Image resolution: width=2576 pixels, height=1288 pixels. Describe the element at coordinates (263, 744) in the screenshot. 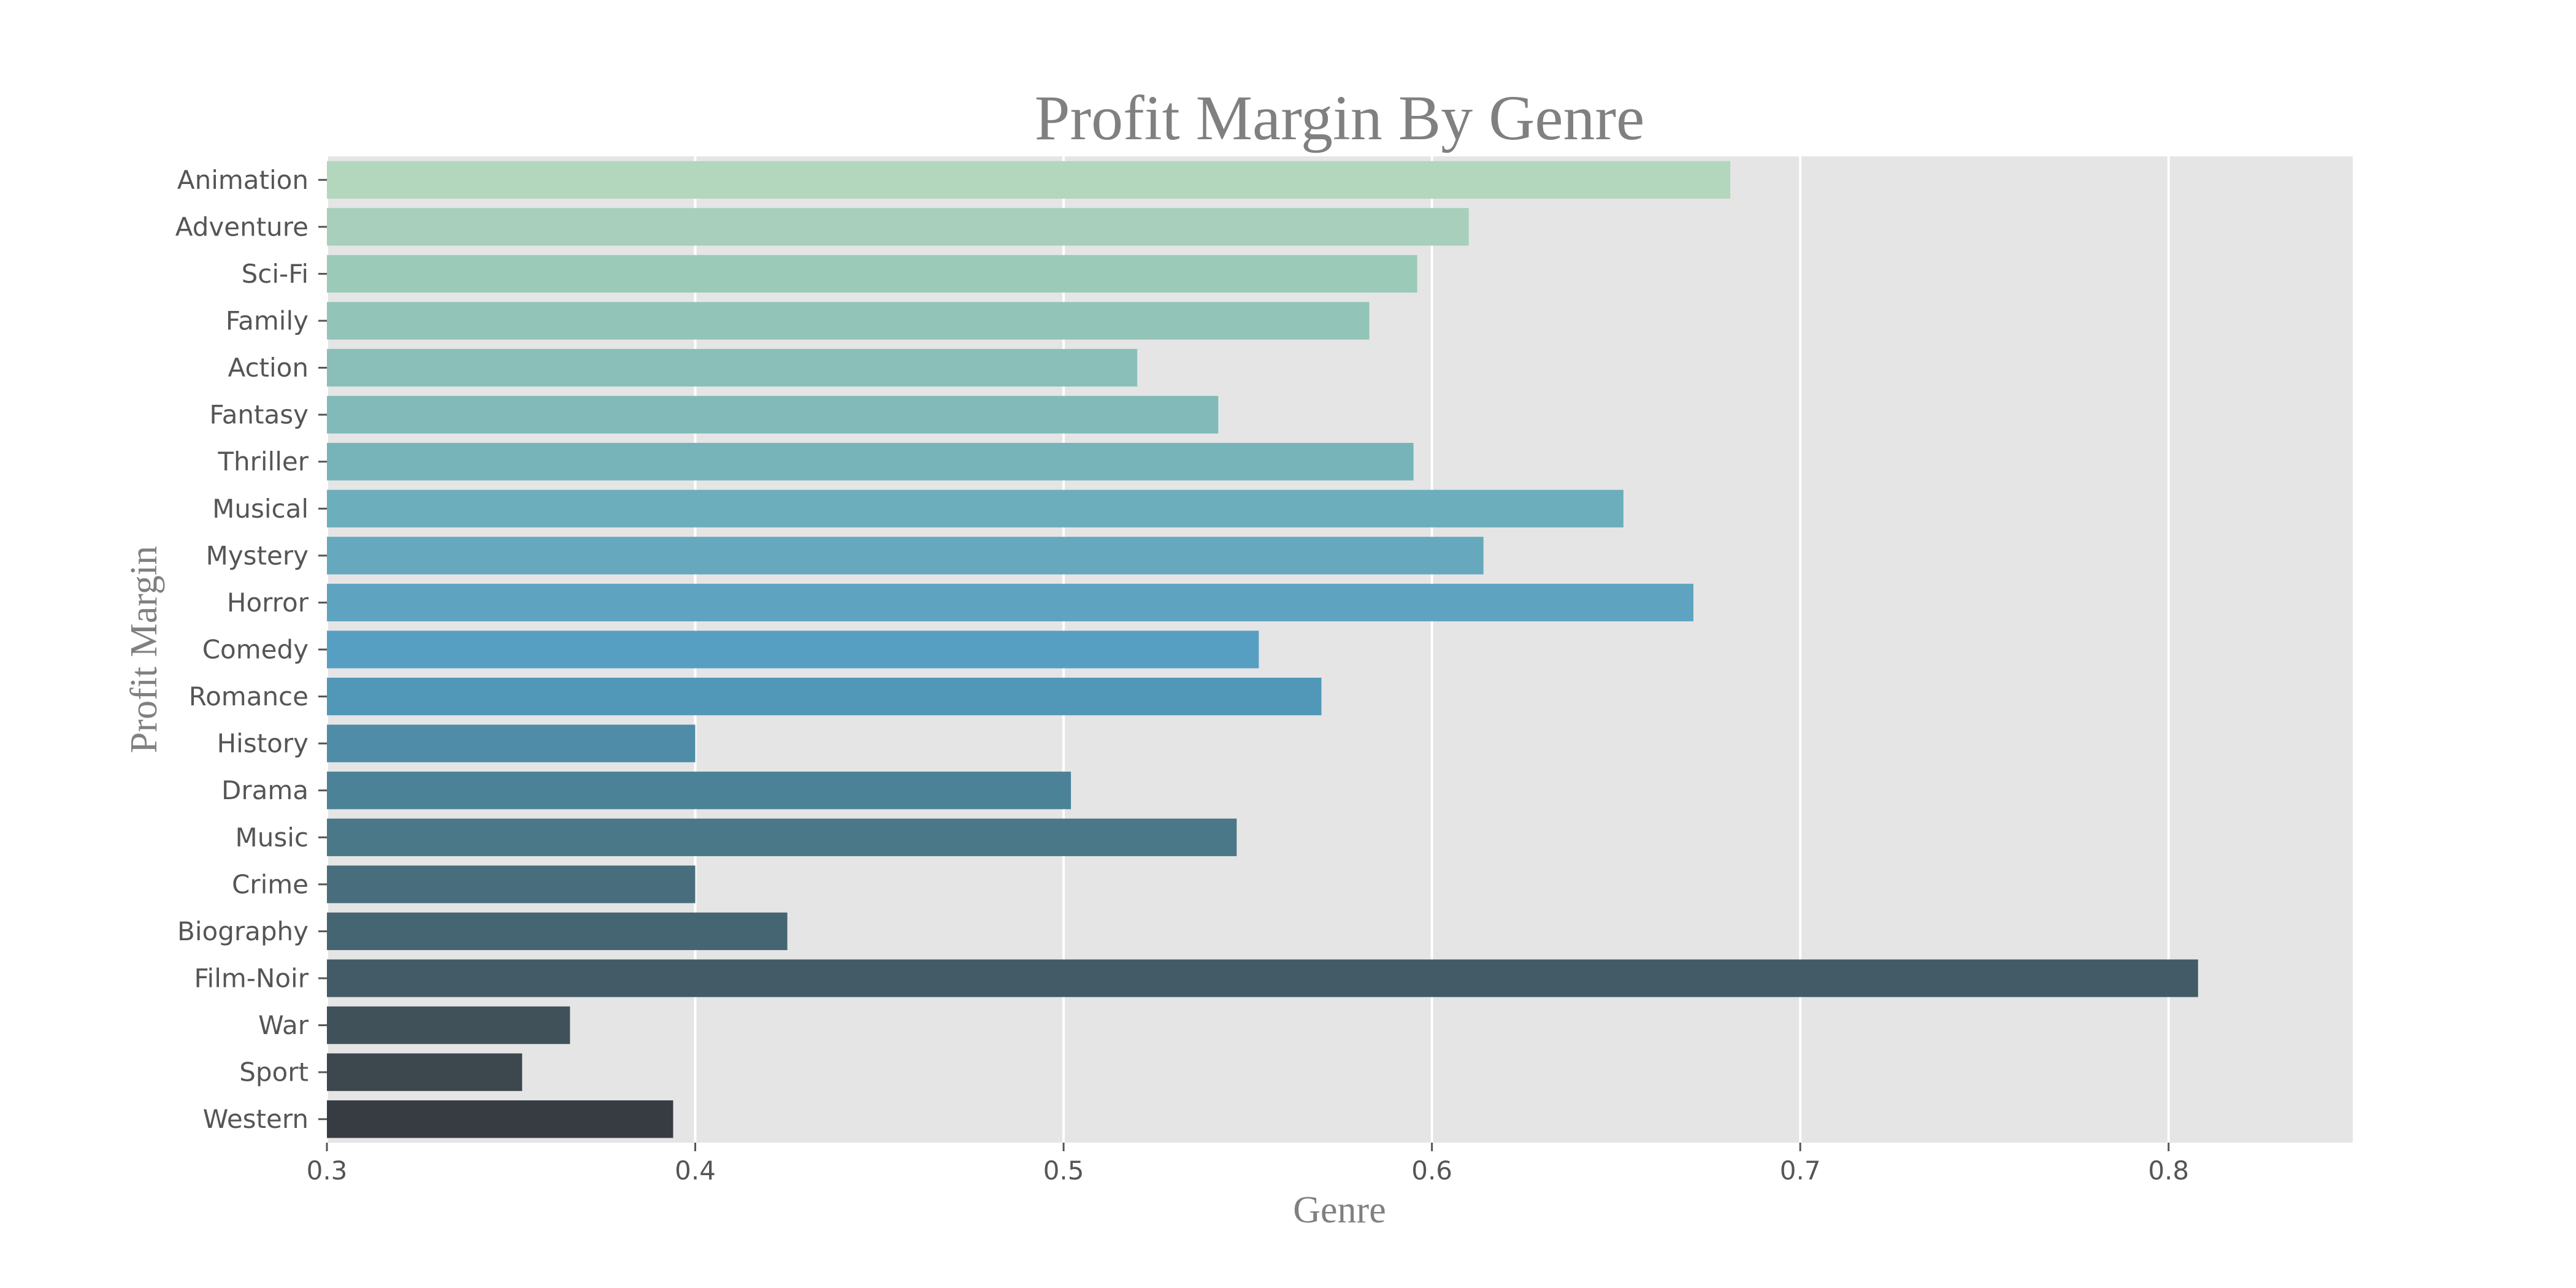

I see `y-tick-label: History` at that location.